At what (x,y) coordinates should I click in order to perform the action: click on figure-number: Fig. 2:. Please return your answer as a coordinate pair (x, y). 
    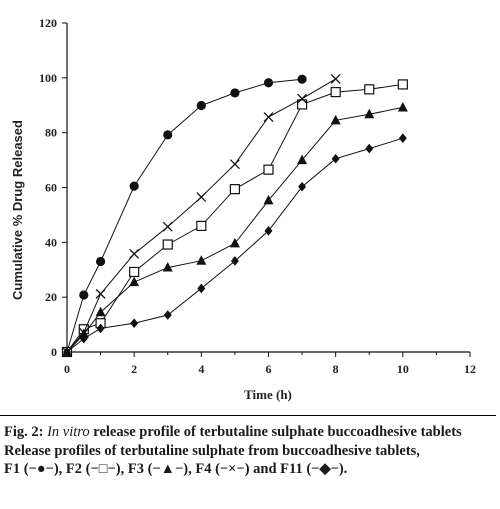
    Looking at the image, I should click on (24, 432).